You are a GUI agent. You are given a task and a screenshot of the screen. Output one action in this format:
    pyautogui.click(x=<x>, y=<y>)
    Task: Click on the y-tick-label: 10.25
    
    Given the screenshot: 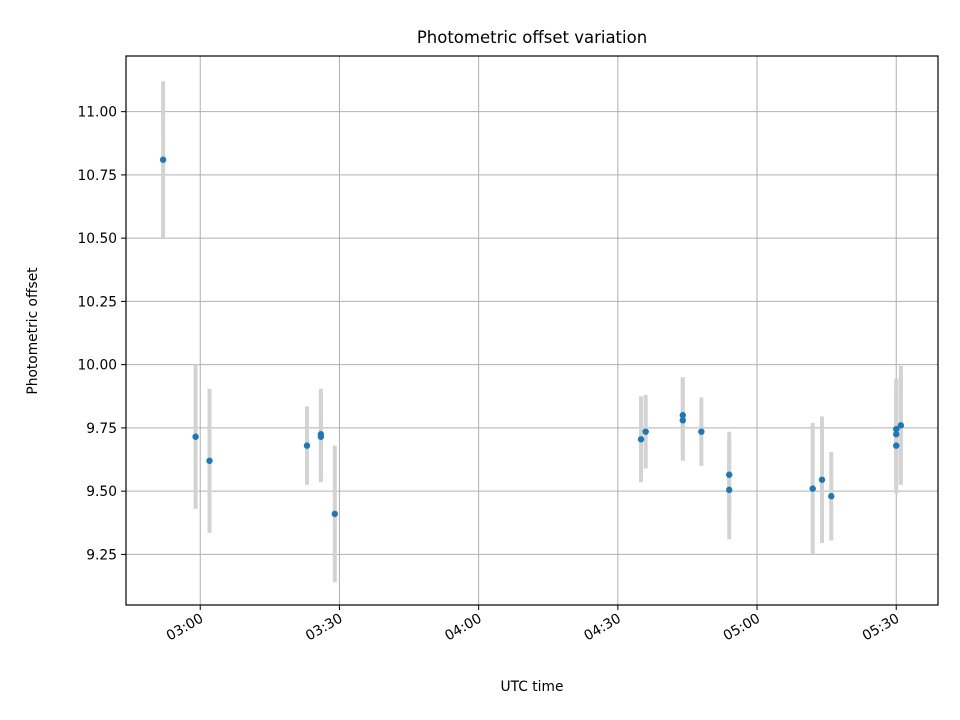 What is the action you would take?
    pyautogui.click(x=98, y=302)
    